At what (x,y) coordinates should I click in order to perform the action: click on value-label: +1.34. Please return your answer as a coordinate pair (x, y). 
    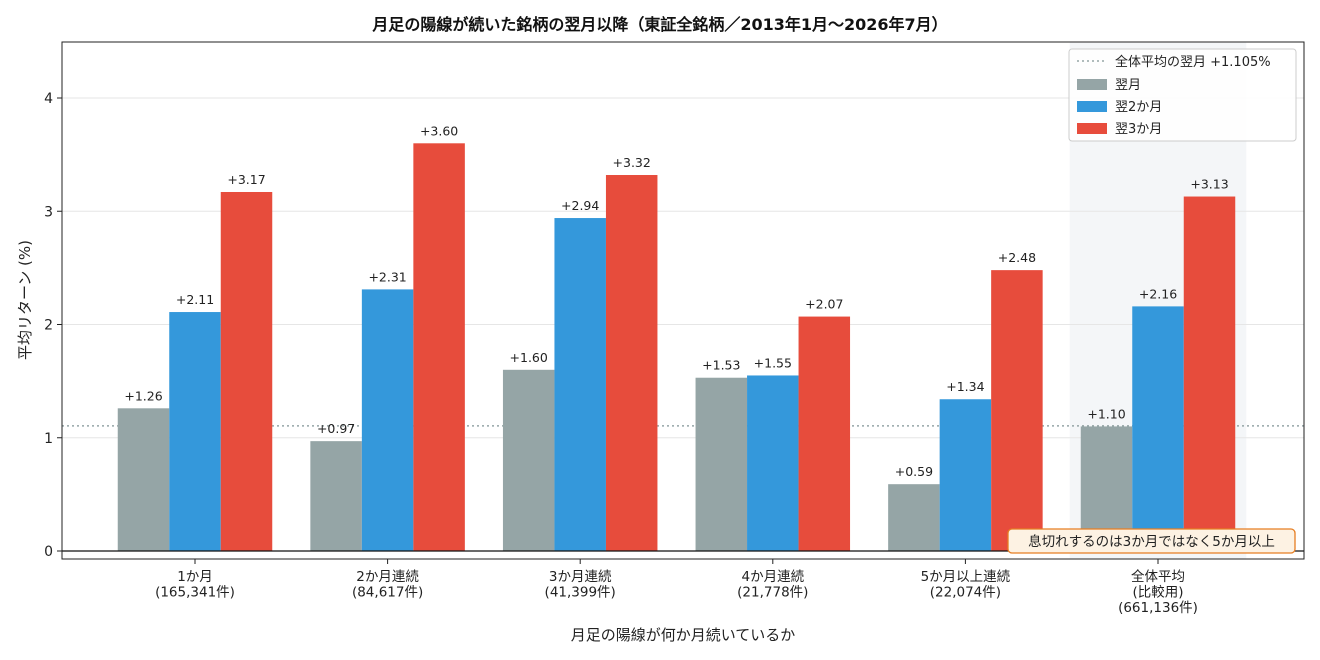
    Looking at the image, I should click on (965, 386).